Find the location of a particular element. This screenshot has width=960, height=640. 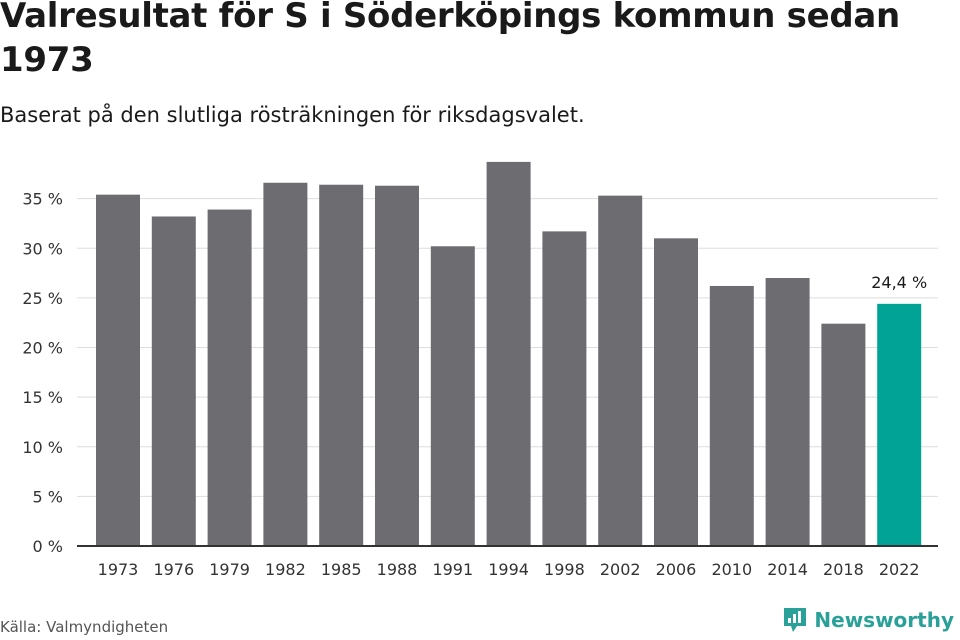

bar-1988 is located at coordinates (397, 365).